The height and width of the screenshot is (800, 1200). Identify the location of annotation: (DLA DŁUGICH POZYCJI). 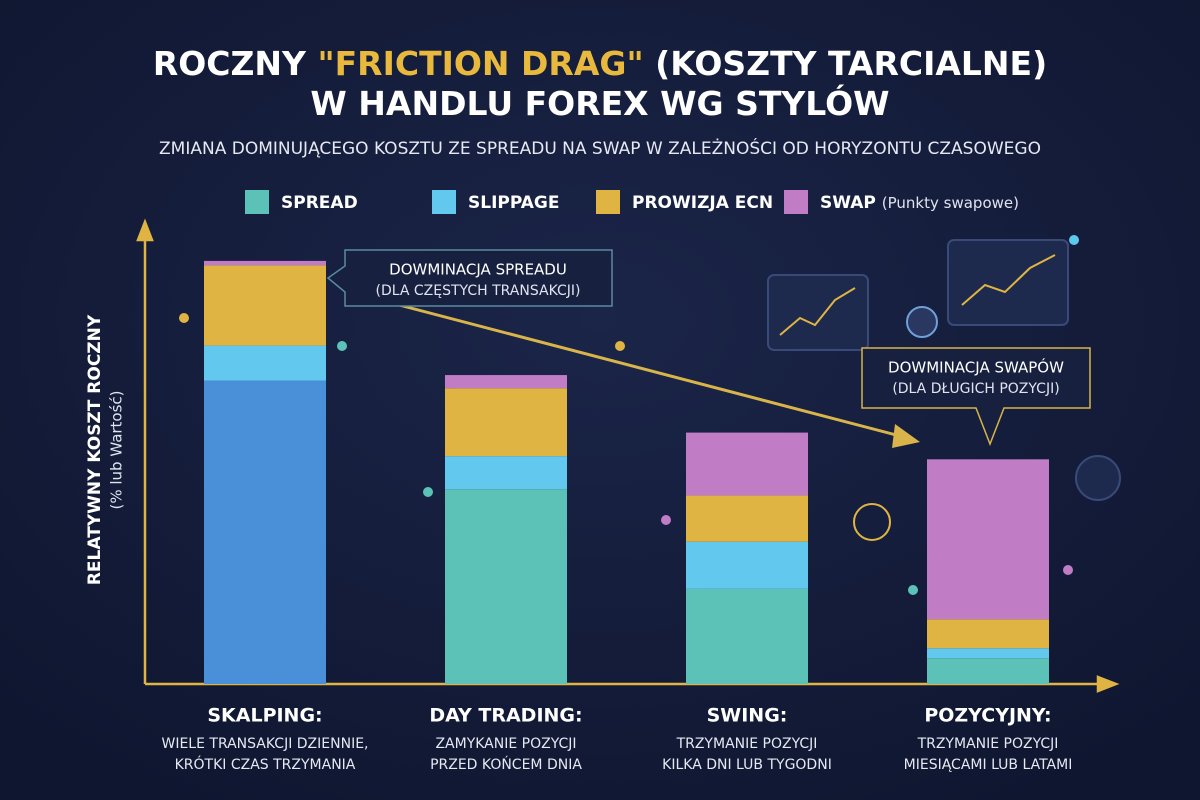
(975, 389).